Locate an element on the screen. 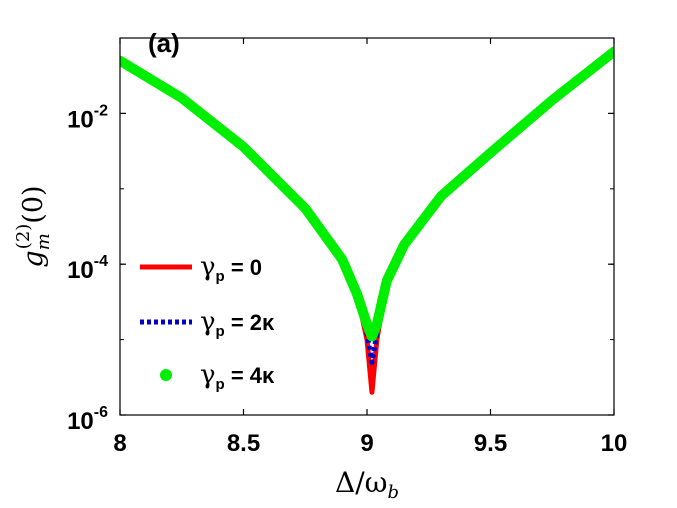  legend-entry-0: γp = 0 is located at coordinates (201, 268).